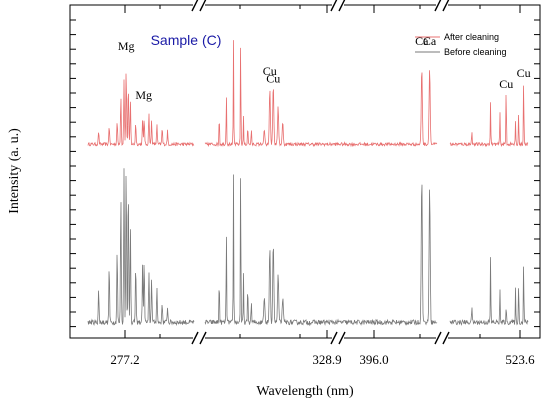 The height and width of the screenshot is (403, 550). What do you see at coordinates (524, 73) in the screenshot?
I see `peak-label-cu-4-2: Cu` at bounding box center [524, 73].